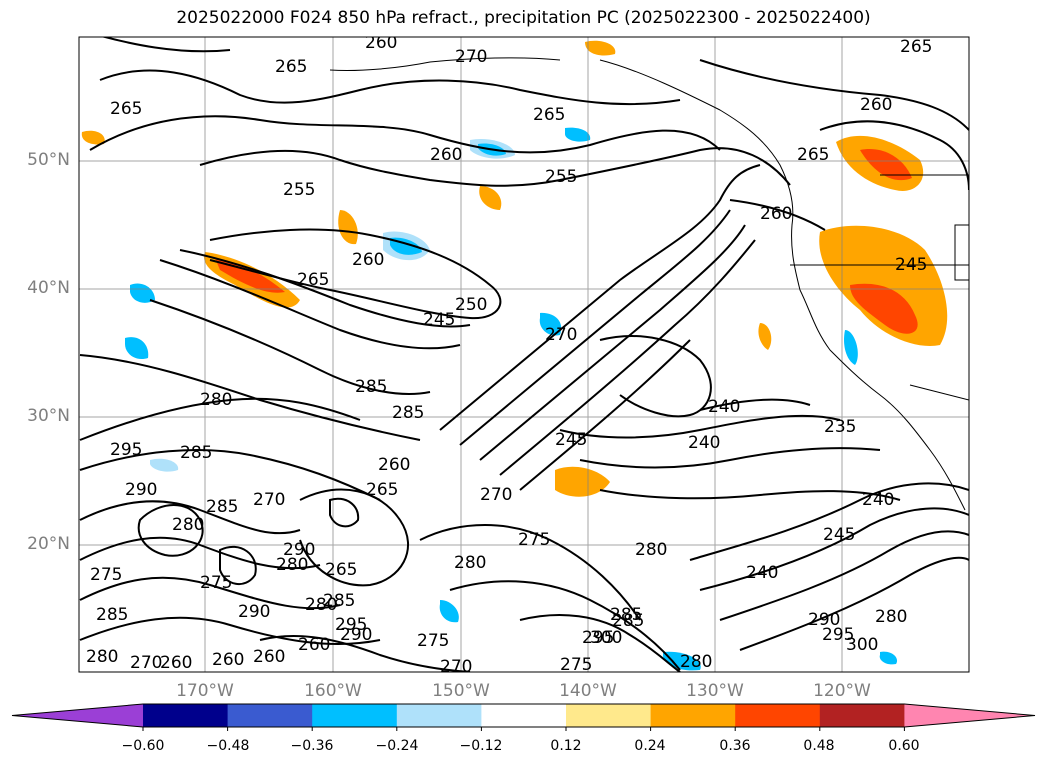 Image resolution: width=1047 pixels, height=765 pixels. I want to click on lat-label: 50°N, so click(48, 160).